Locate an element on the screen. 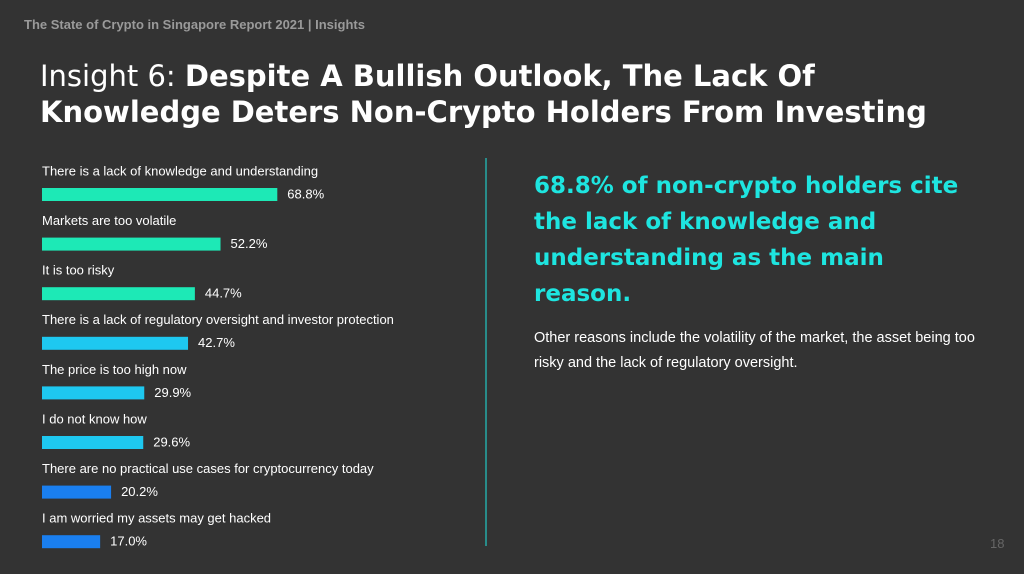 This screenshot has height=574, width=1024. value-label: 29.6% is located at coordinates (171, 441).